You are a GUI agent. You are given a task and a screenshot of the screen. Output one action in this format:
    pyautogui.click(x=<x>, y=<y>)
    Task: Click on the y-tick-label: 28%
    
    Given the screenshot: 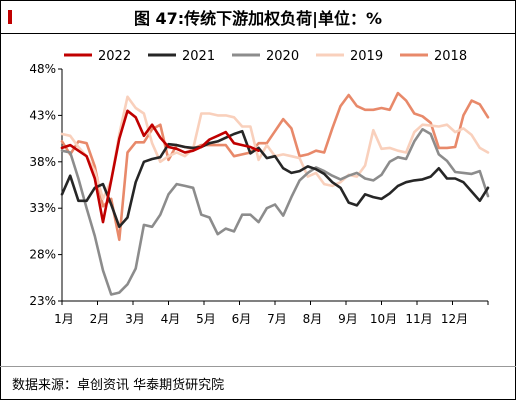 What is the action you would take?
    pyautogui.click(x=42, y=255)
    